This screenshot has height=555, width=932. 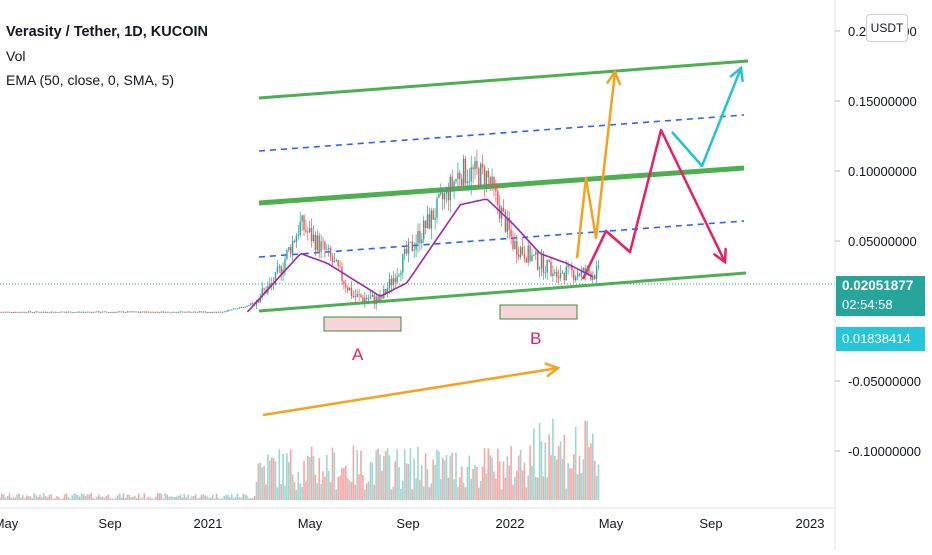 I want to click on x-tick-label: Sep, so click(x=407, y=523).